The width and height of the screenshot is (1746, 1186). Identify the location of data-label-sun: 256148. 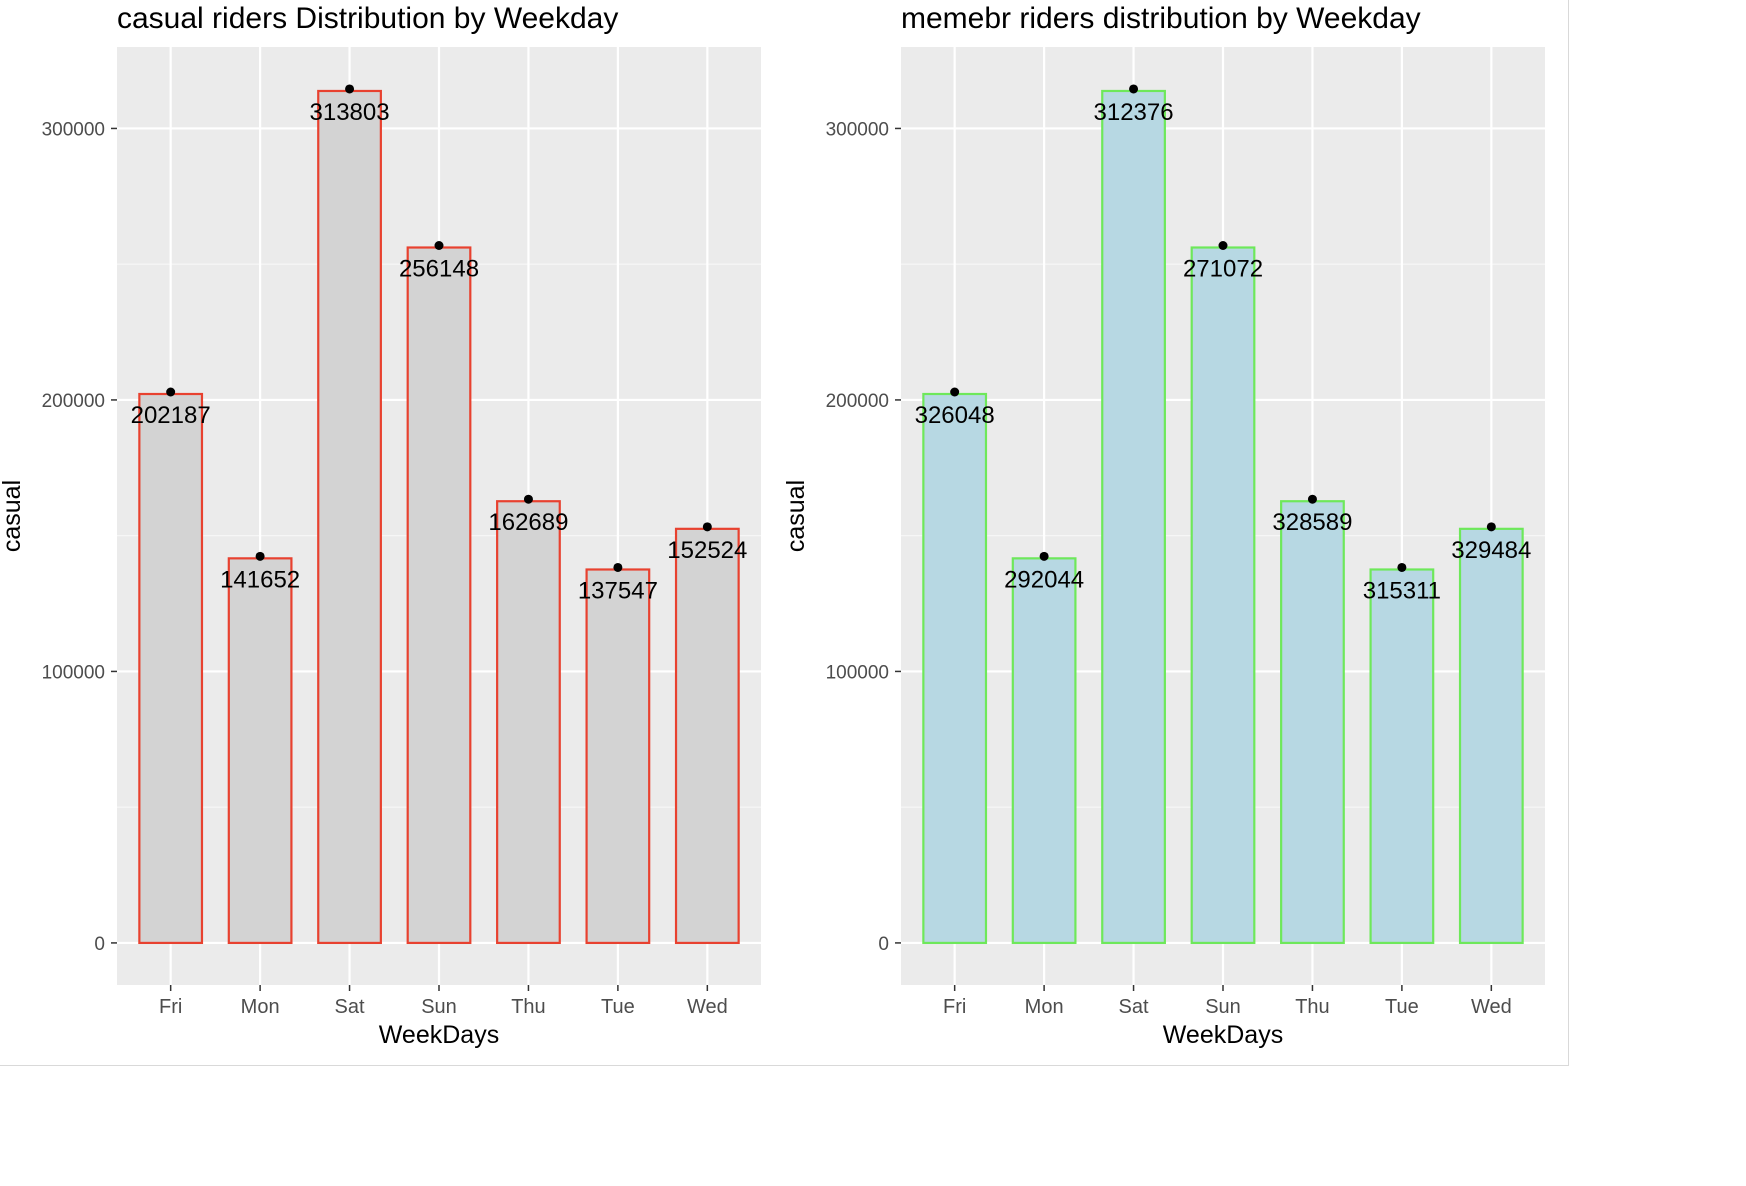
(439, 269).